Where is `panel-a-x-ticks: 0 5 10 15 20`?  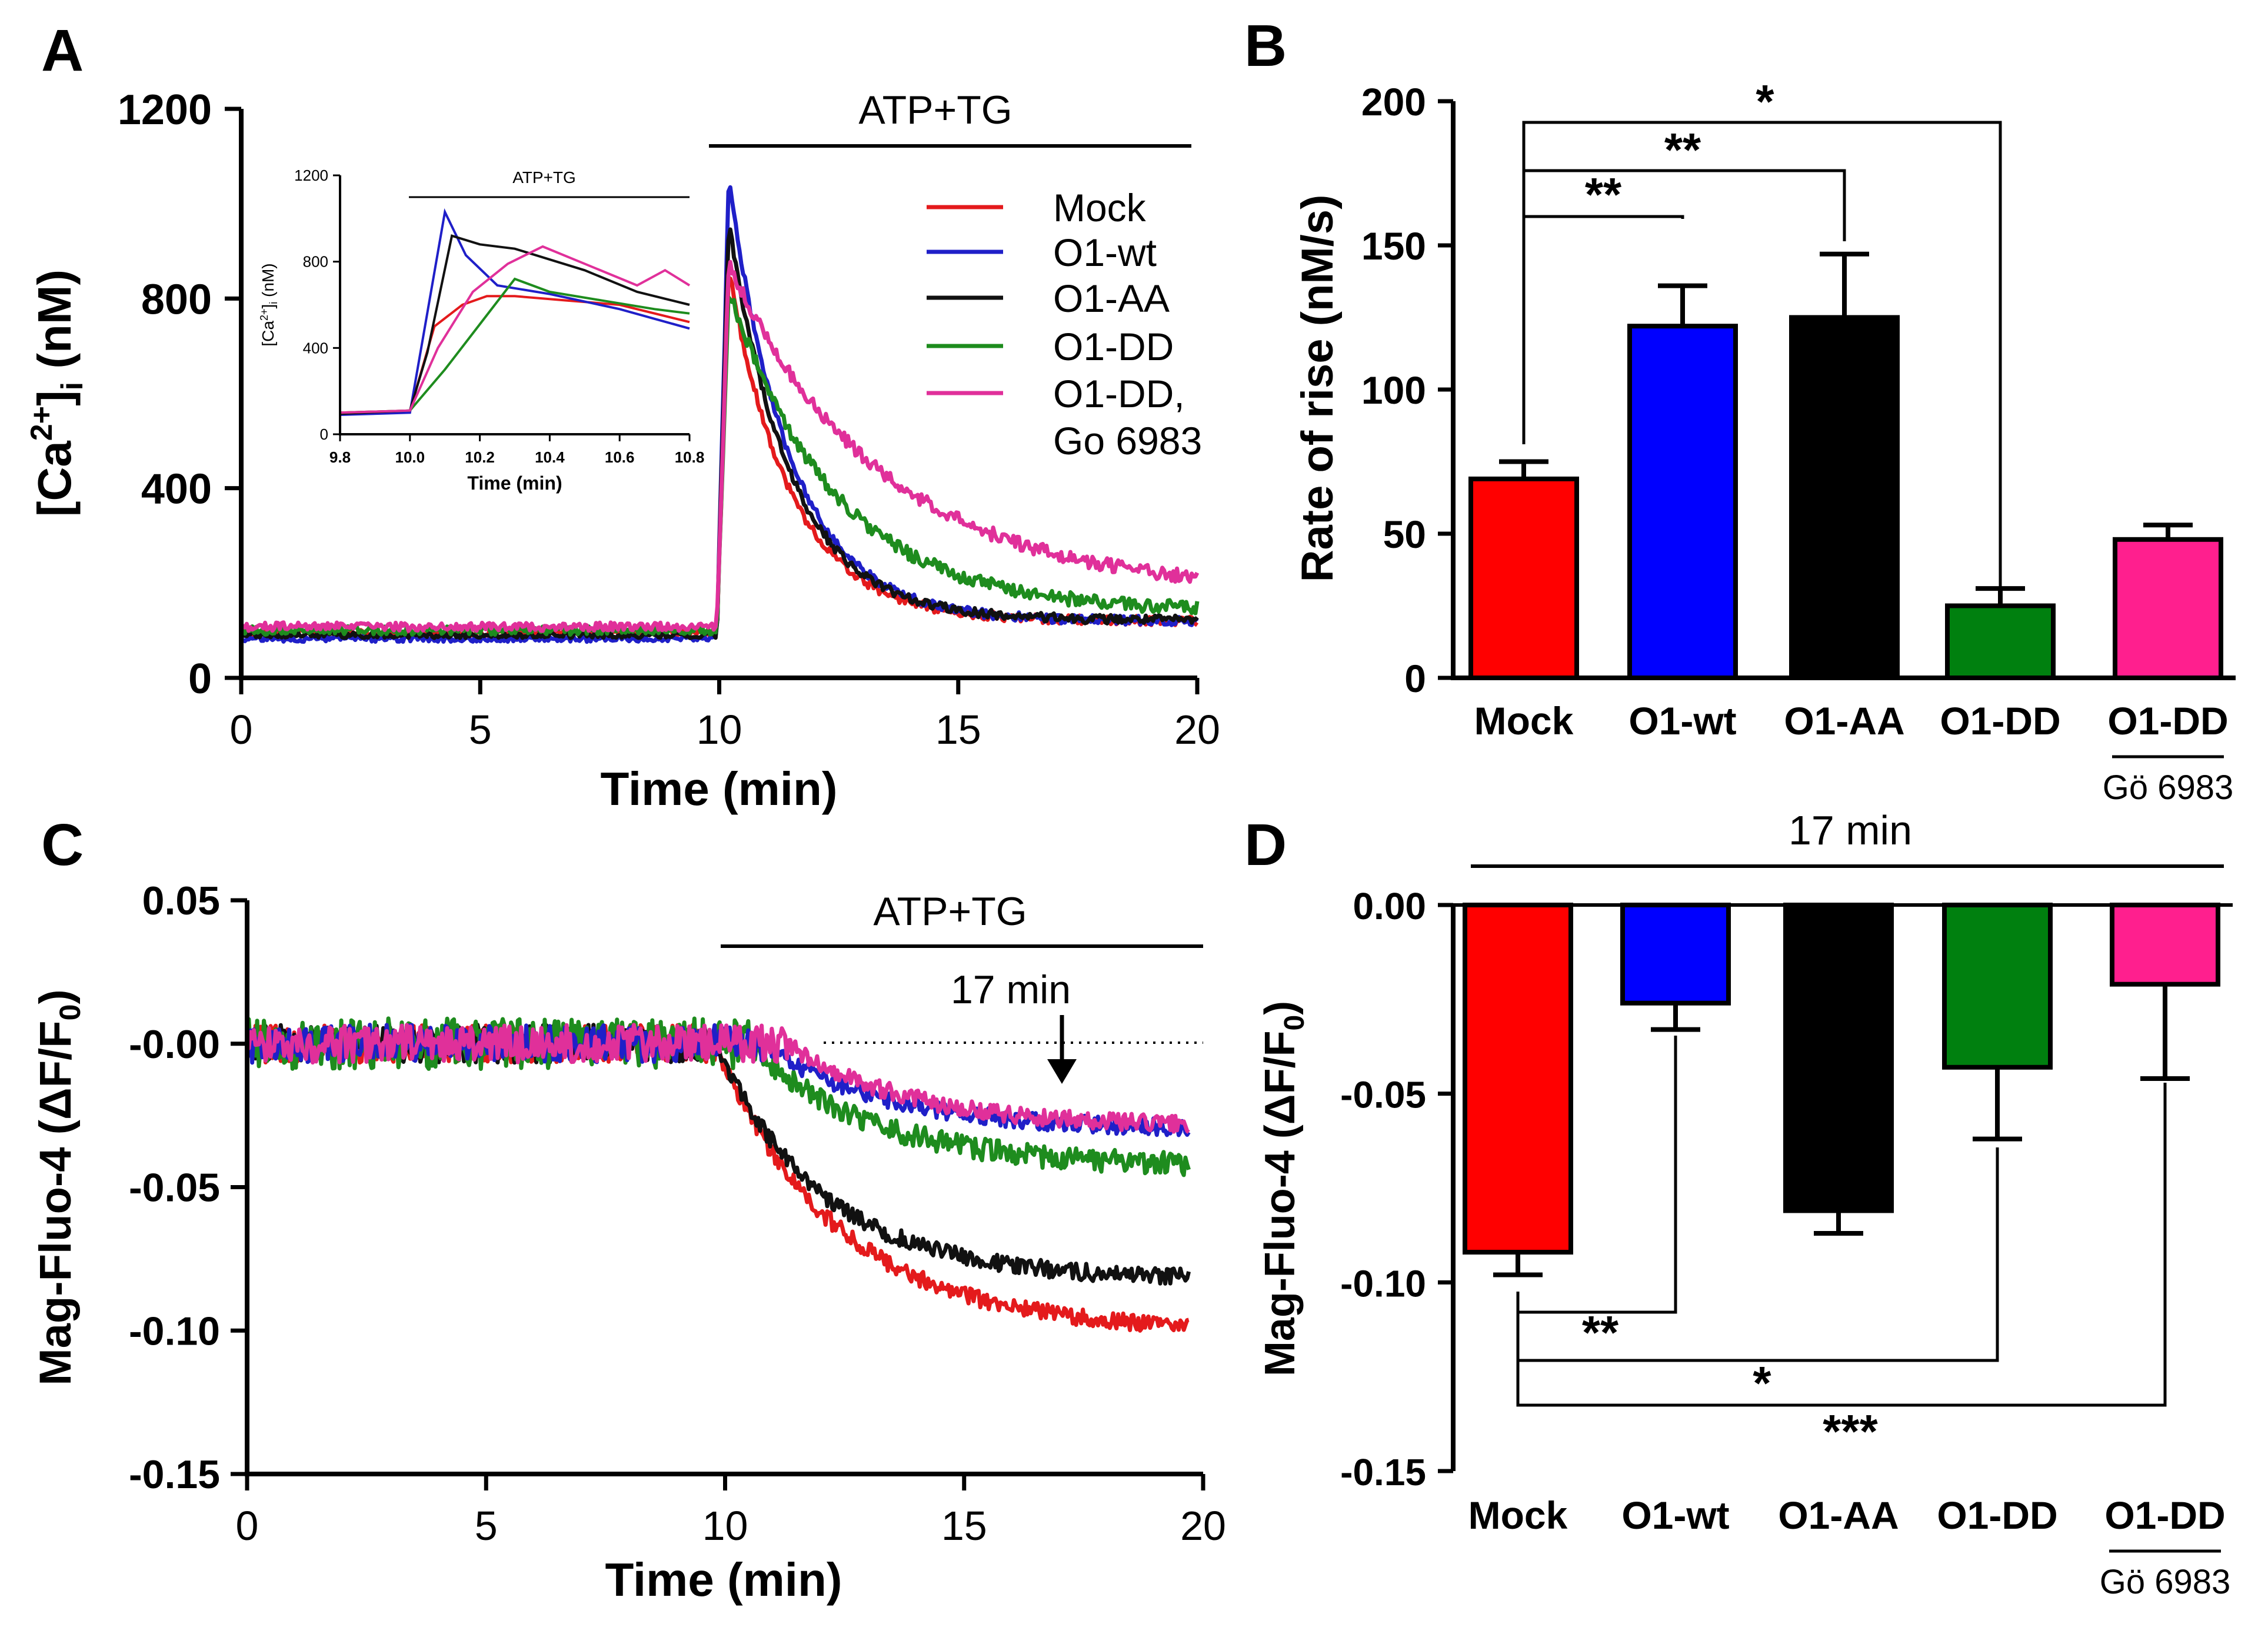 panel-a-x-ticks: 0 5 10 15 20 is located at coordinates (725, 715).